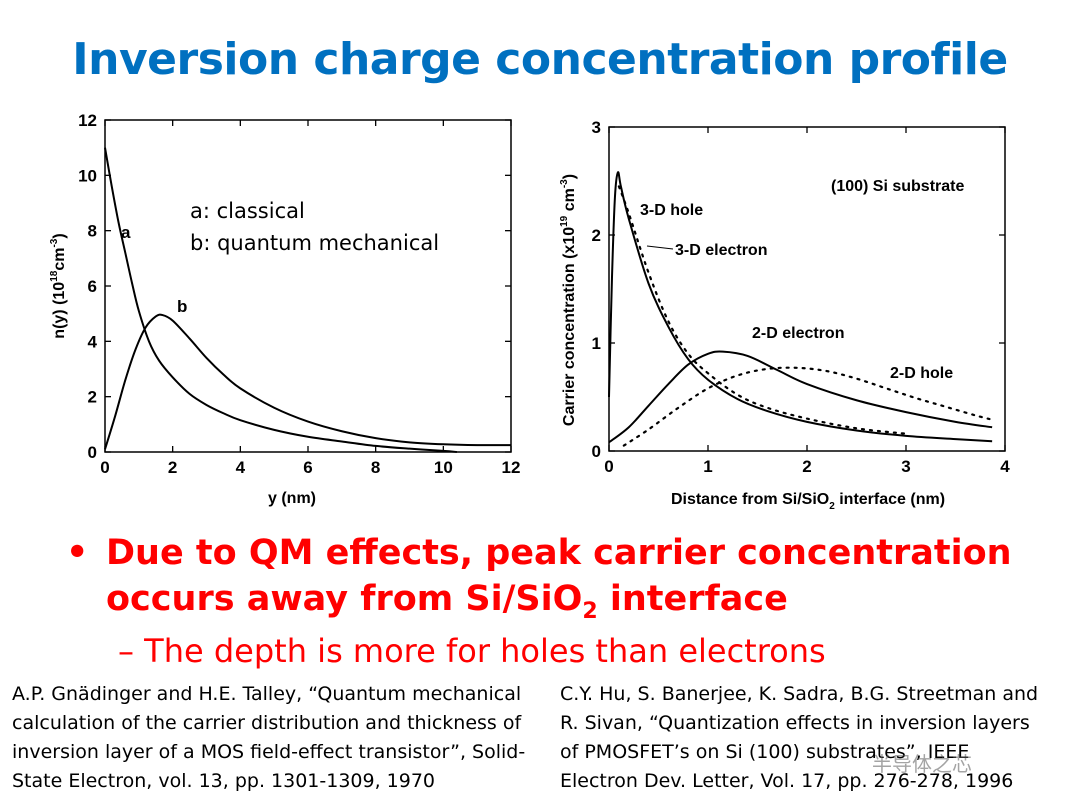 This screenshot has width=1080, height=810. I want to click on right-leader-3d-electron, so click(660, 247).